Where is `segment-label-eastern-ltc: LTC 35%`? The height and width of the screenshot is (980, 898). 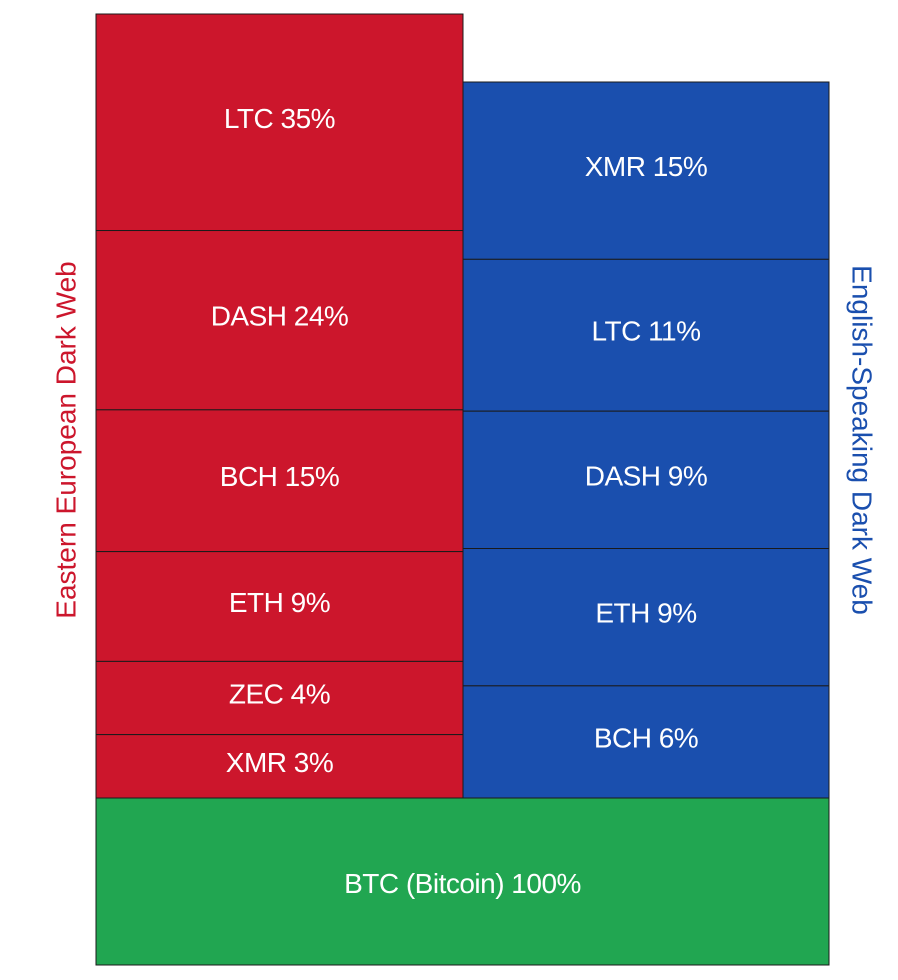
segment-label-eastern-ltc: LTC 35% is located at coordinates (279, 118).